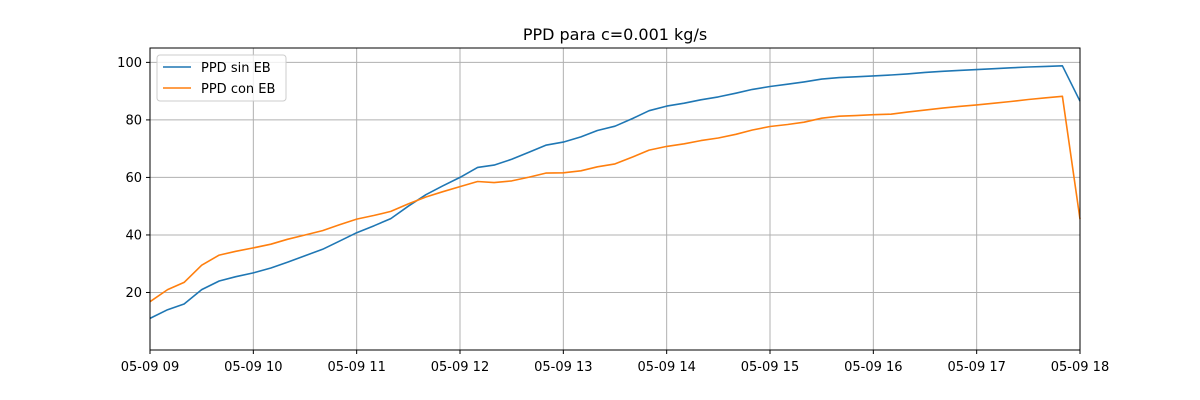 Image resolution: width=1200 pixels, height=400 pixels. I want to click on x-tick-label: 05-09 12, so click(460, 367).